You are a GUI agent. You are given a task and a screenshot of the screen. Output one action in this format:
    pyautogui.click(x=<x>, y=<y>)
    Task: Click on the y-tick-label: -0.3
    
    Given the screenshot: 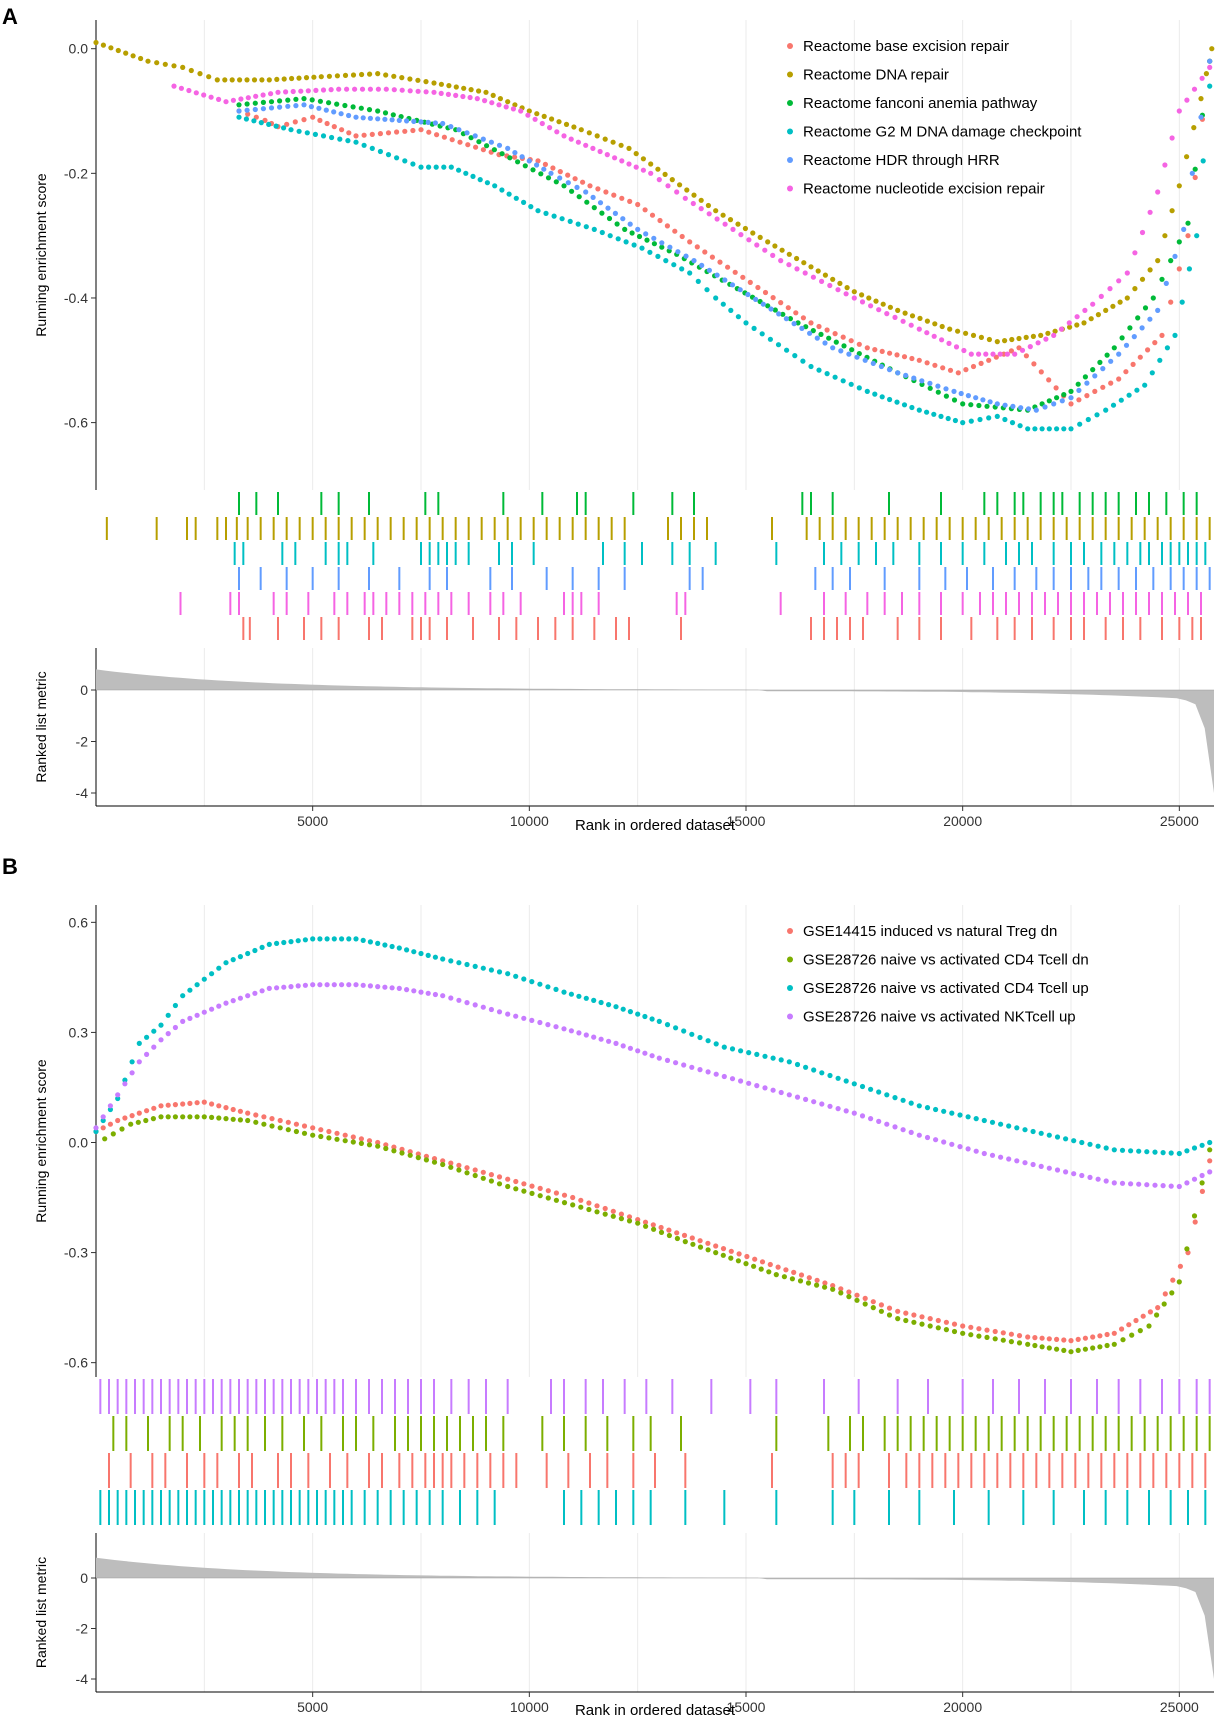 What is the action you would take?
    pyautogui.click(x=76, y=1253)
    